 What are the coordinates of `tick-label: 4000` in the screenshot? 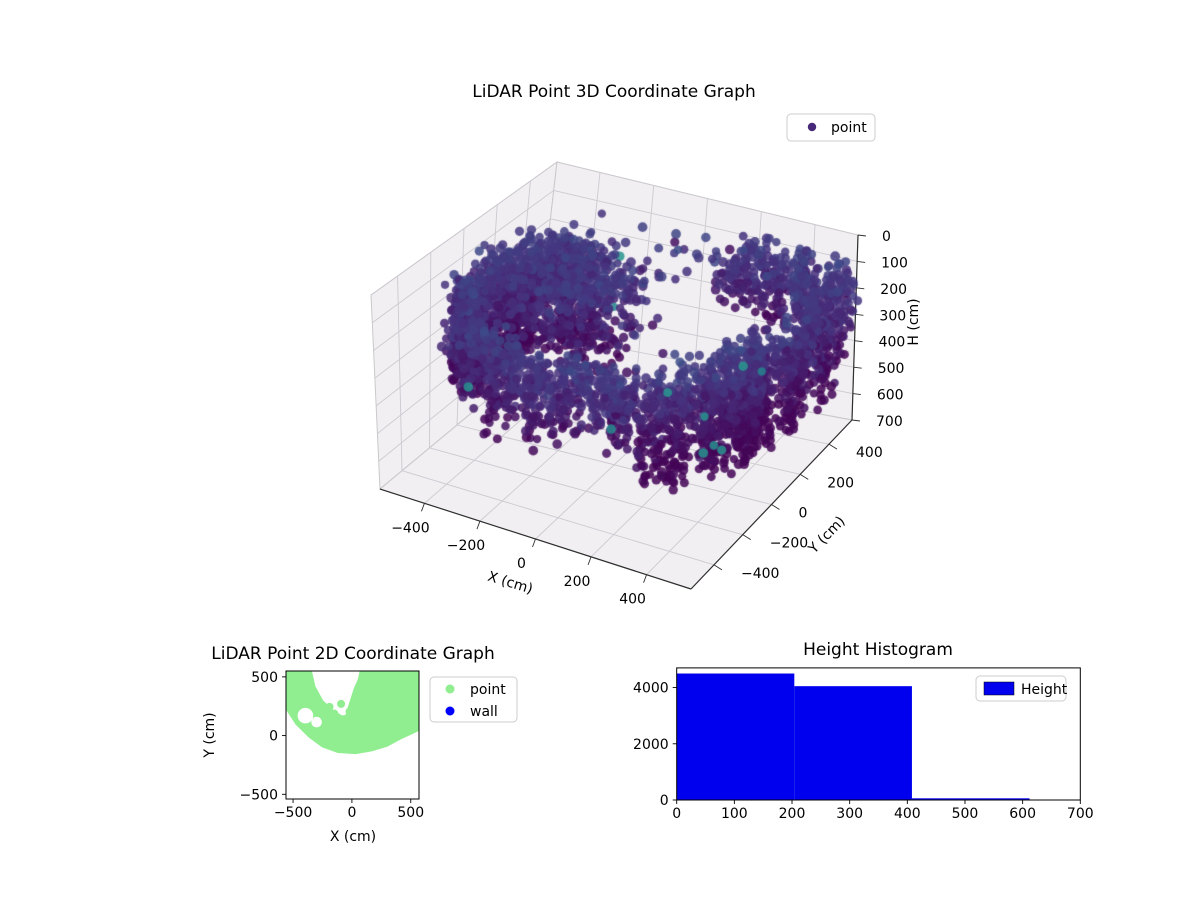 It's located at (651, 689).